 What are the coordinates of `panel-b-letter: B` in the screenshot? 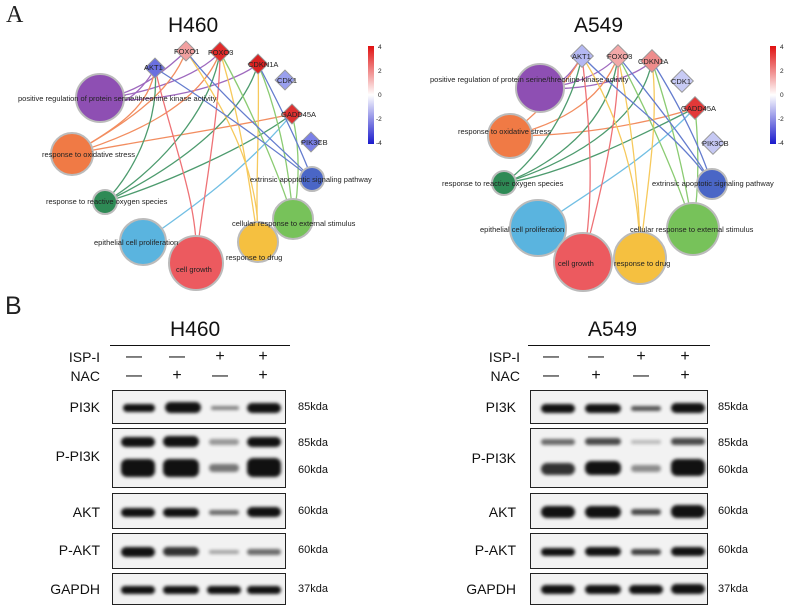 It's located at (13, 306).